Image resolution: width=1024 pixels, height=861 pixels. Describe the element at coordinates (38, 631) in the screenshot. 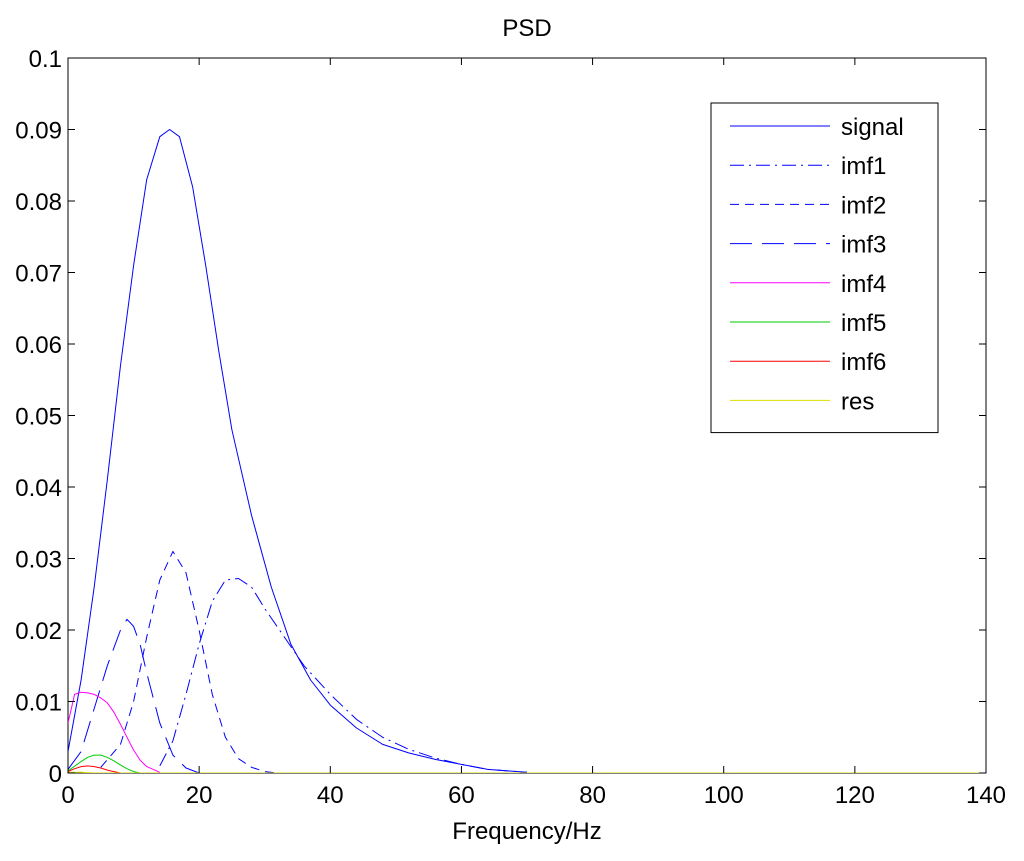

I see `y-tick-label: 0.02` at that location.